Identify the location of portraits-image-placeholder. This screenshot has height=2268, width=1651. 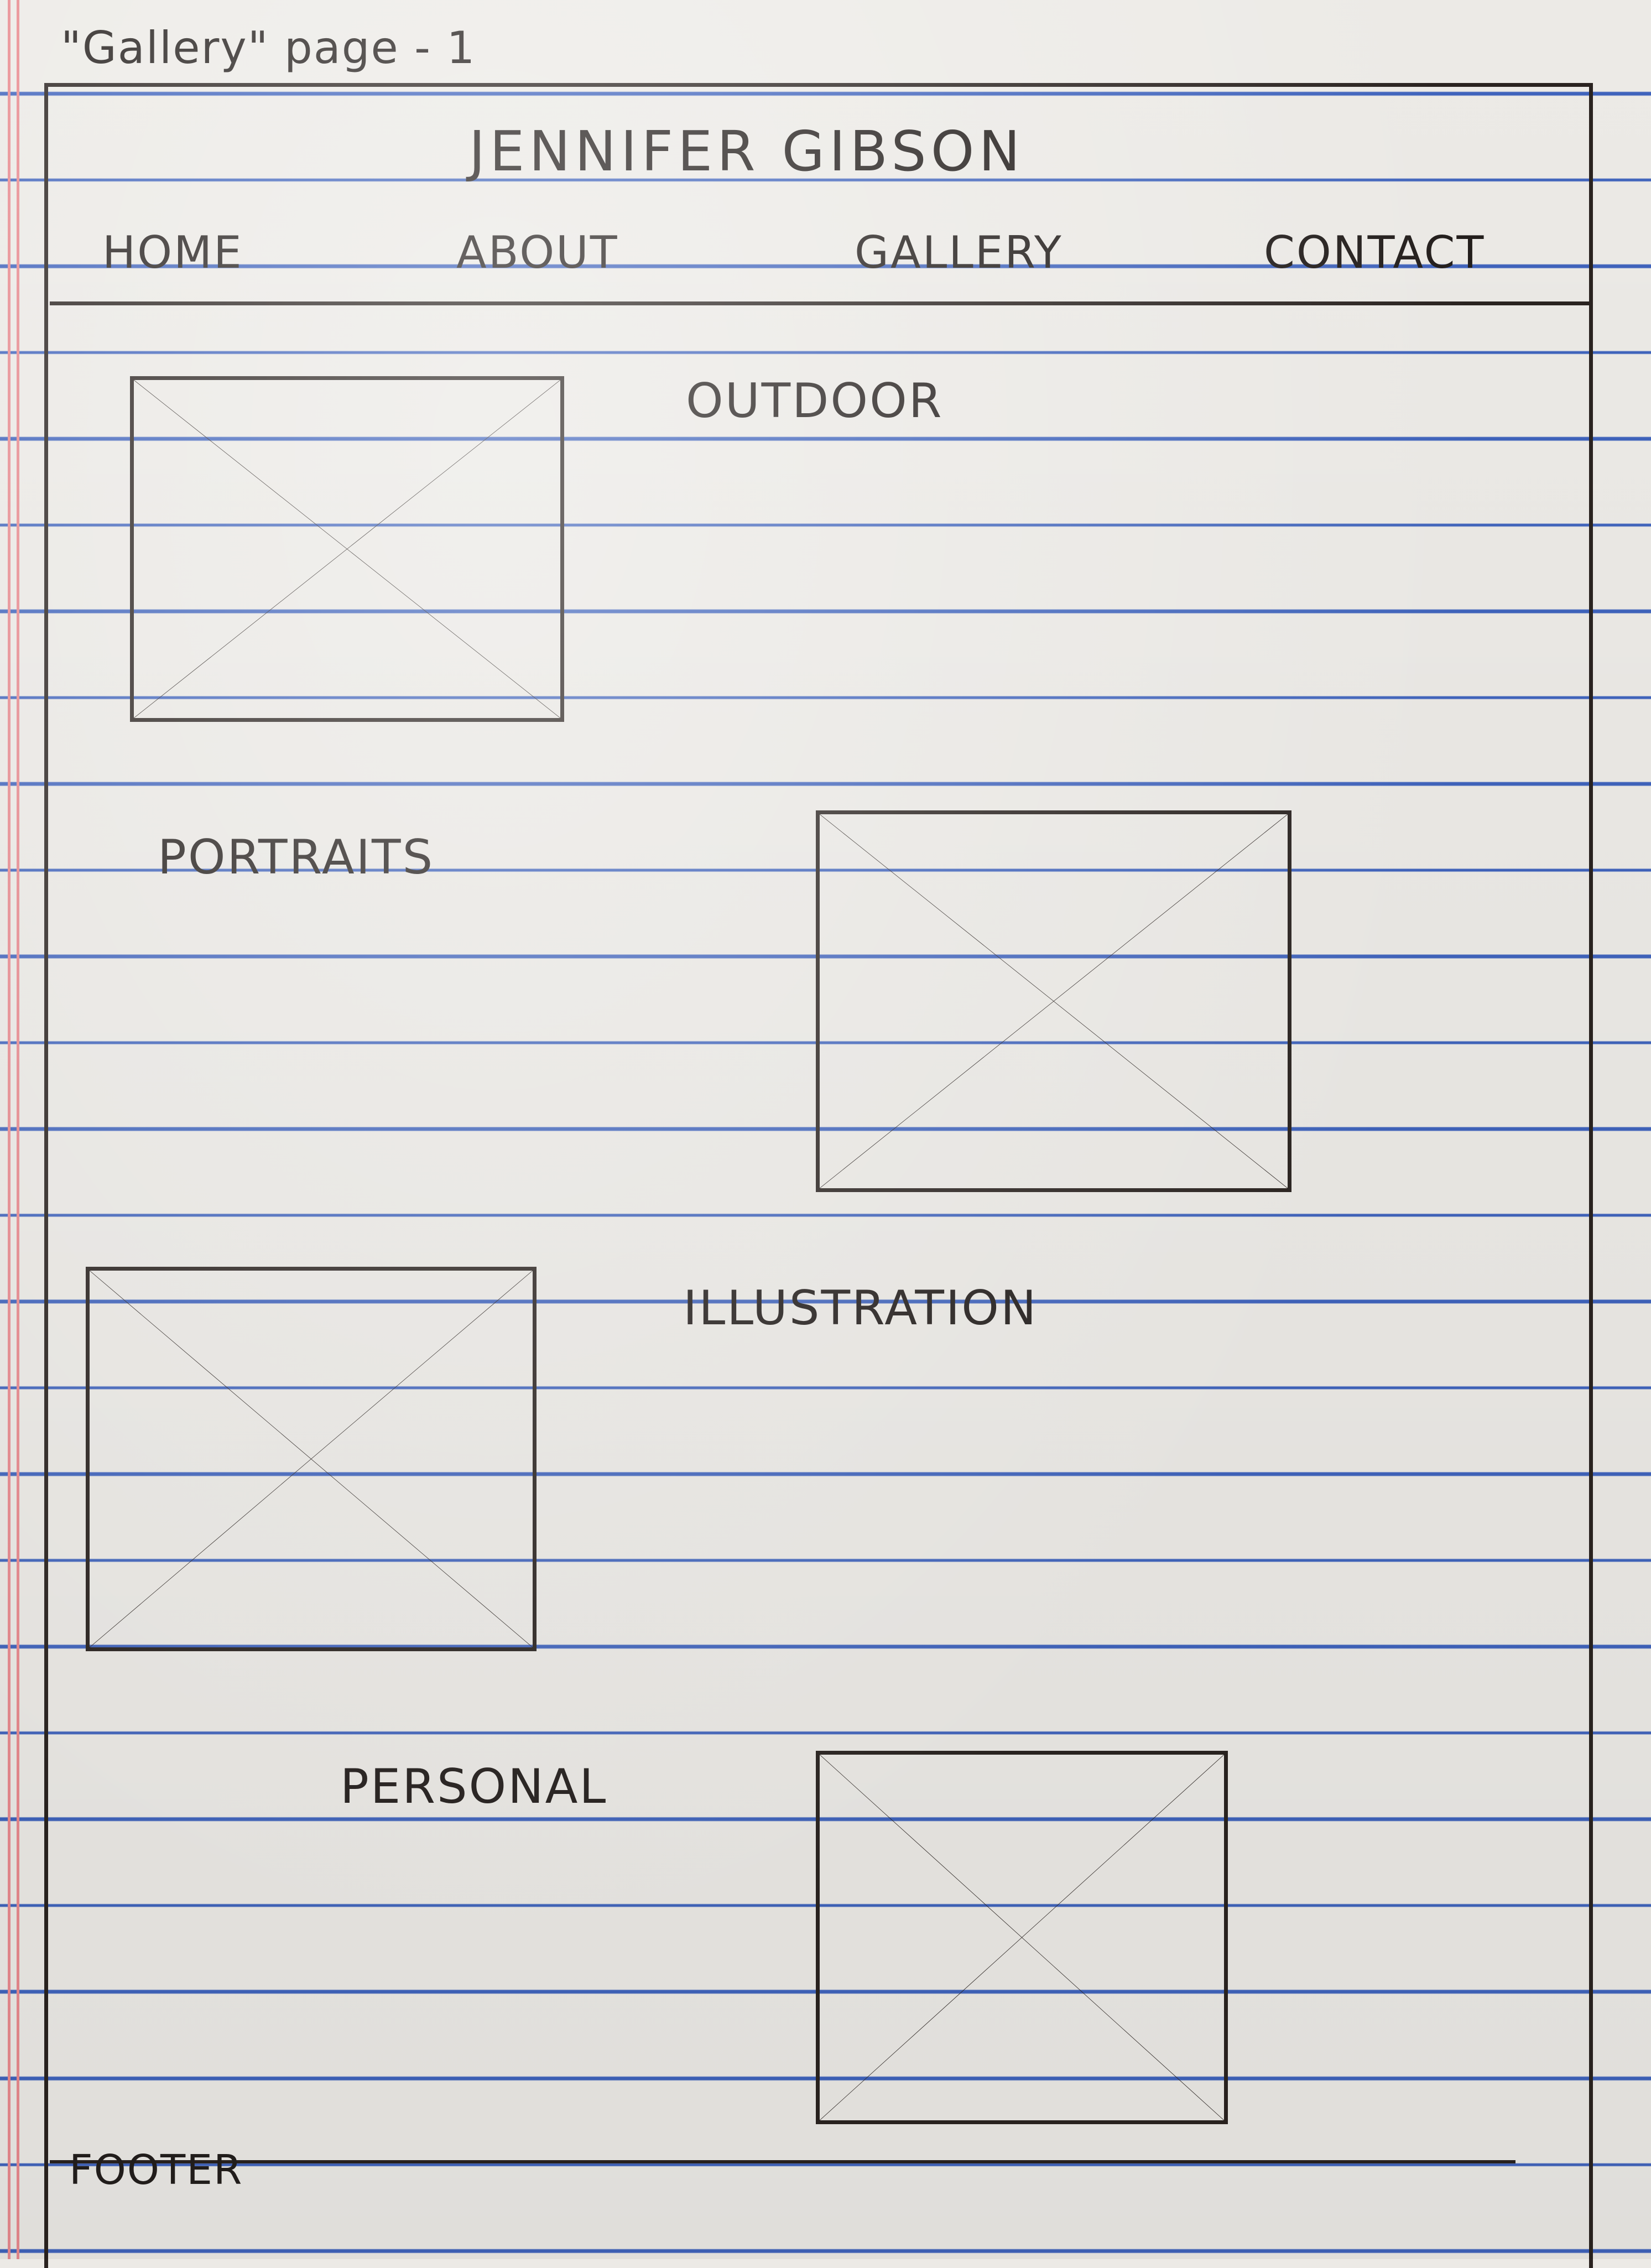
(1053, 1001).